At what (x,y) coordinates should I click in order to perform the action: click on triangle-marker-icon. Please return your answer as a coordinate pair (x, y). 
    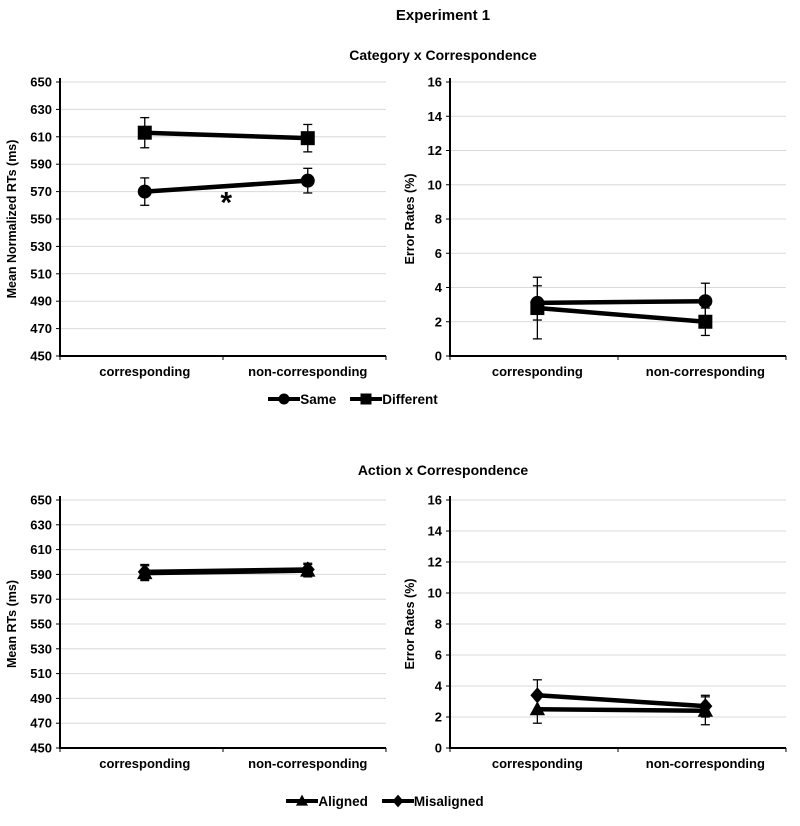
    Looking at the image, I should click on (302, 800).